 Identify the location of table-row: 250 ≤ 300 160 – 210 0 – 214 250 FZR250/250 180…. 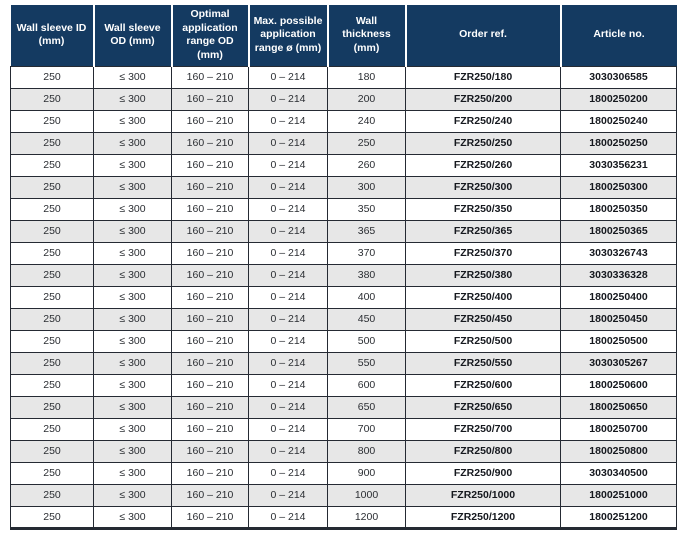
(343, 143).